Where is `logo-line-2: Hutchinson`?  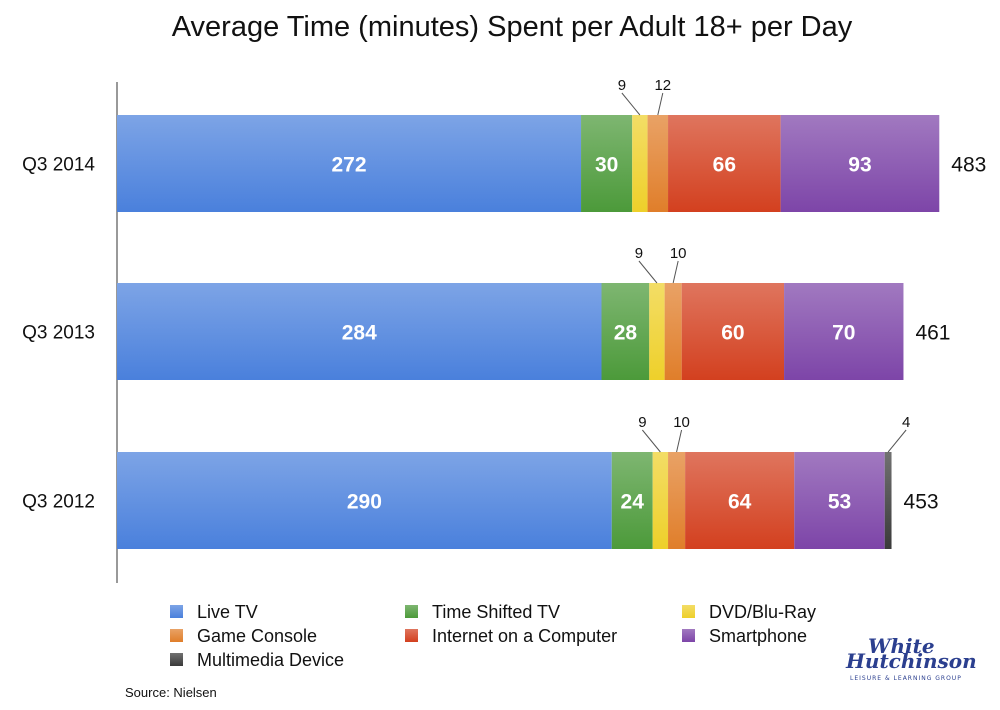
logo-line-2: Hutchinson is located at coordinates (911, 661).